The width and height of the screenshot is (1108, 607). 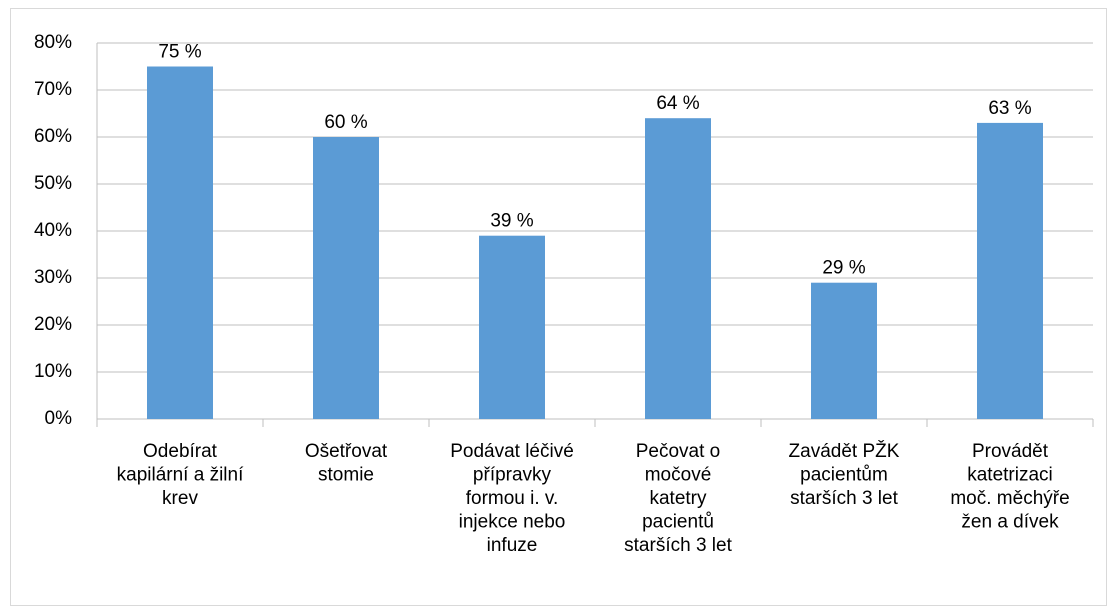 I want to click on label-line: stomie, so click(x=346, y=475).